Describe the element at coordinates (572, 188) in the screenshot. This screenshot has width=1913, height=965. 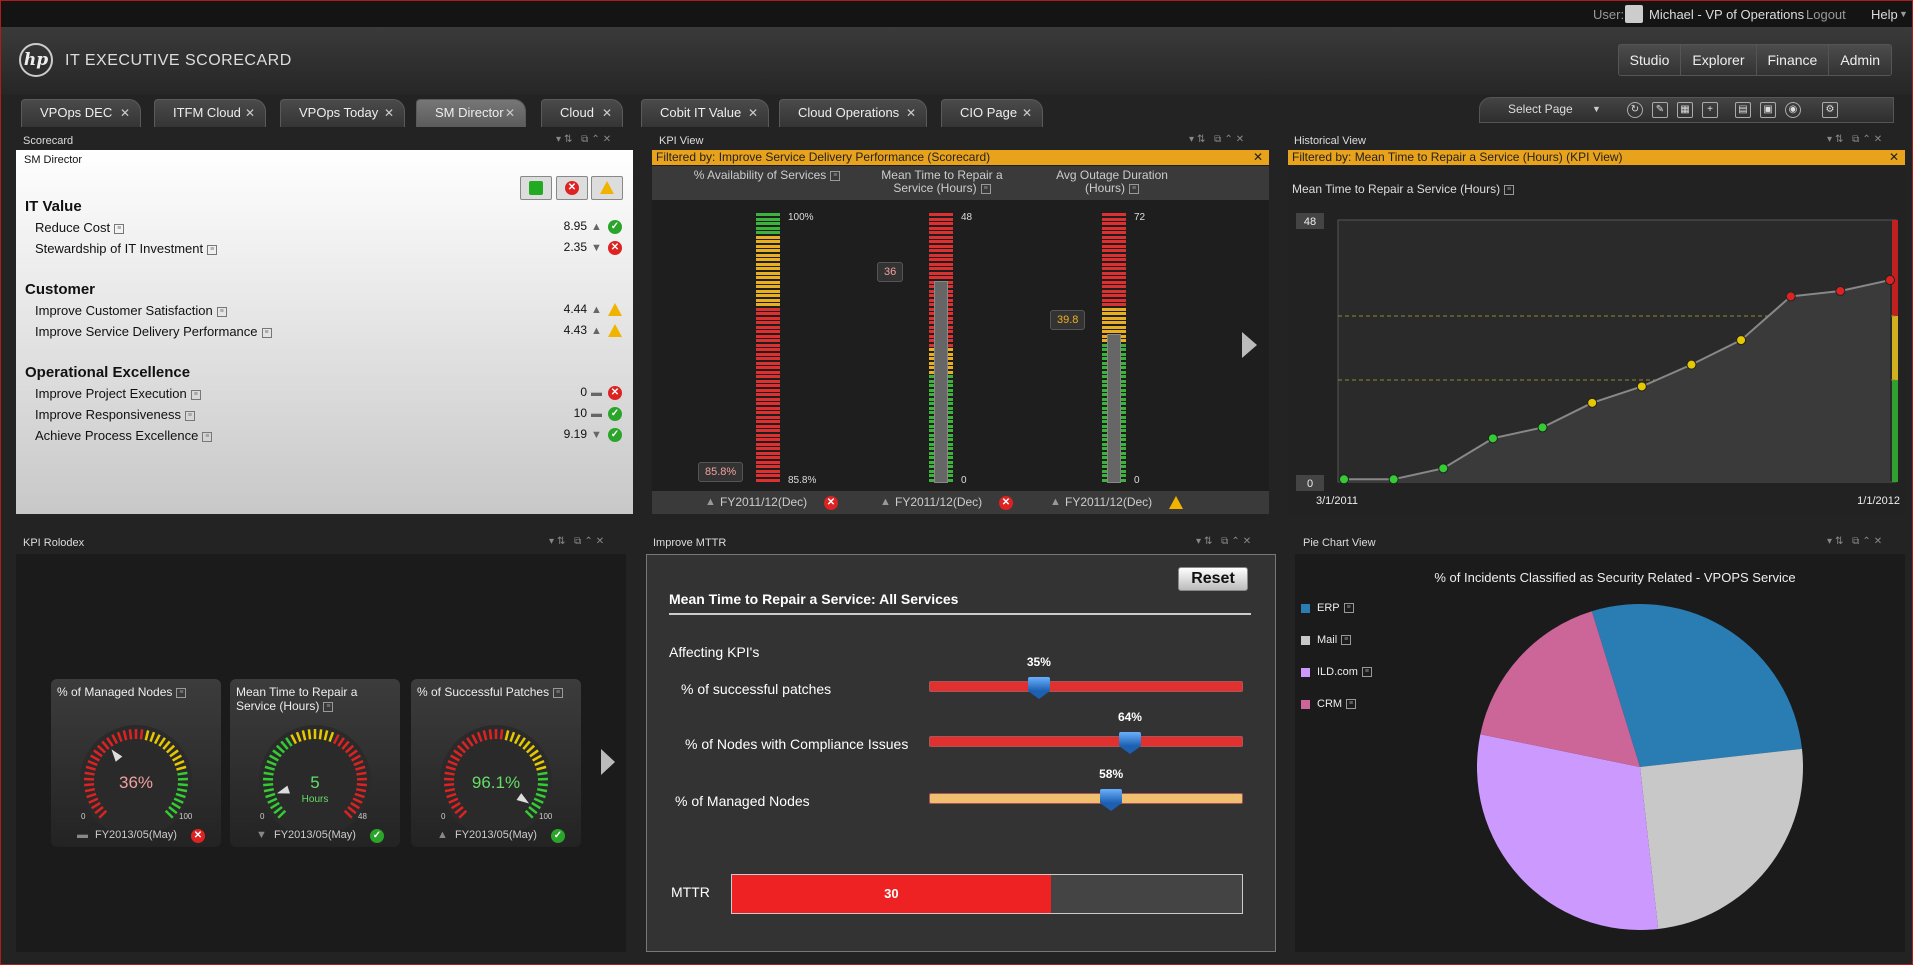
I see `filter-bad-button: ✕` at that location.